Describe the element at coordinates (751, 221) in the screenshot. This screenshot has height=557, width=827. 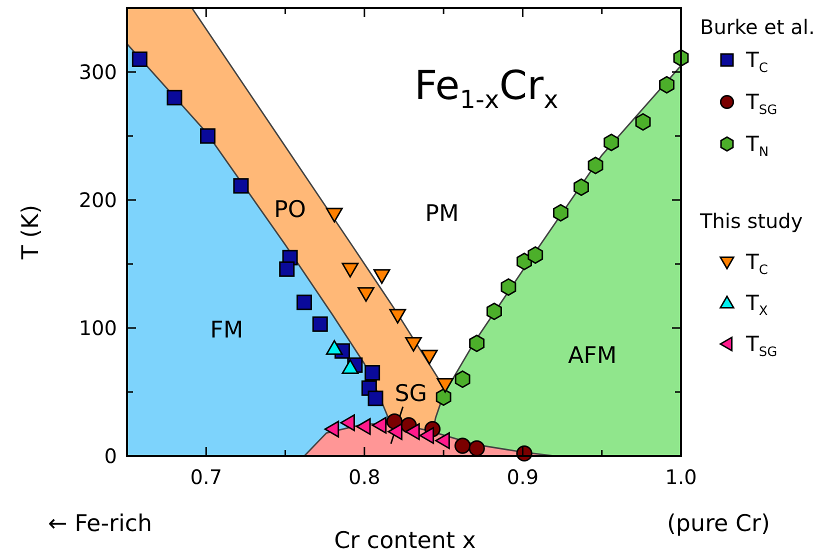
I see `text: This study` at that location.